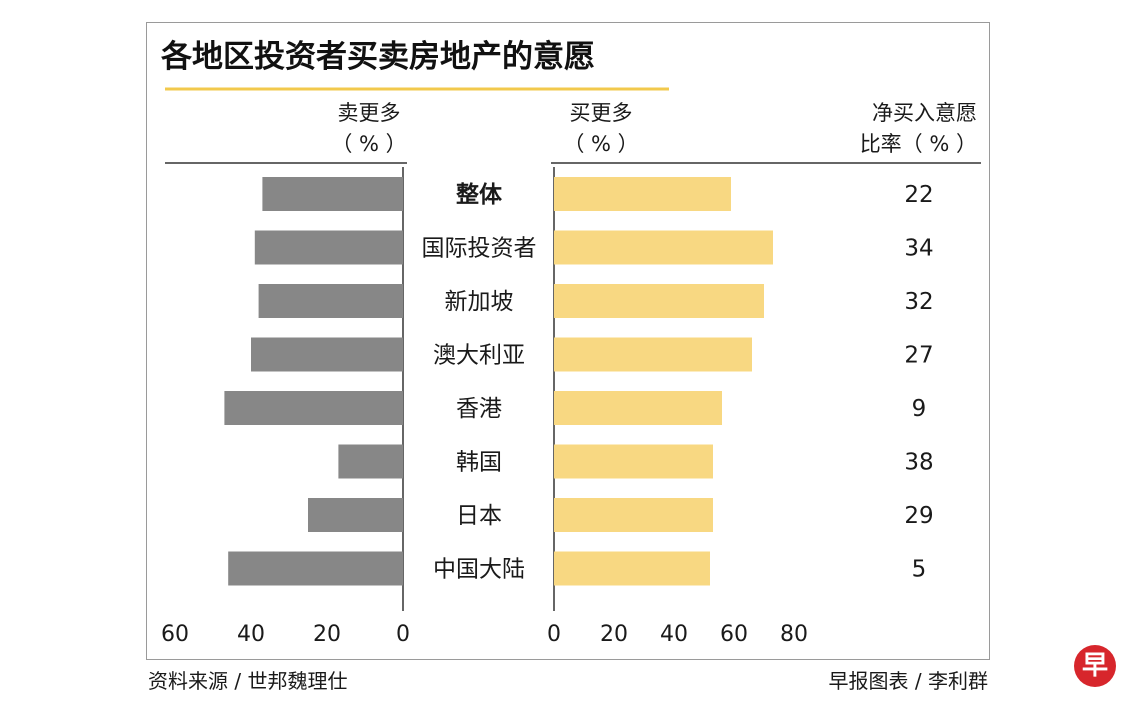 This screenshot has height=712, width=1140. What do you see at coordinates (403, 634) in the screenshot?
I see `sell-tick-label: 0` at bounding box center [403, 634].